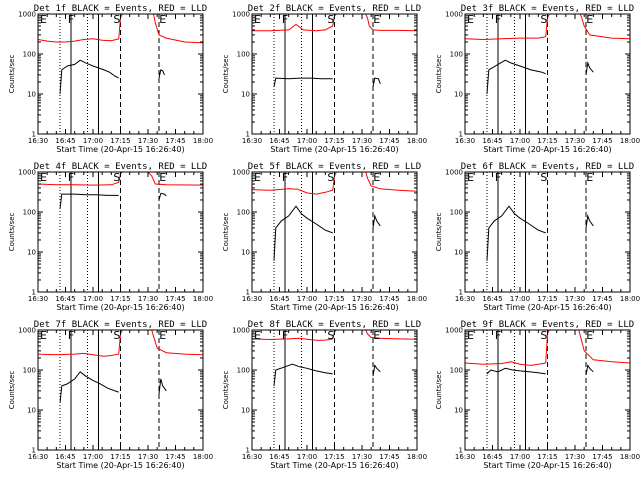 The image size is (640, 480). Describe the element at coordinates (120, 167) in the screenshot. I see `panel-title: Det 4f BLACK = Events, RED = LLD` at that location.